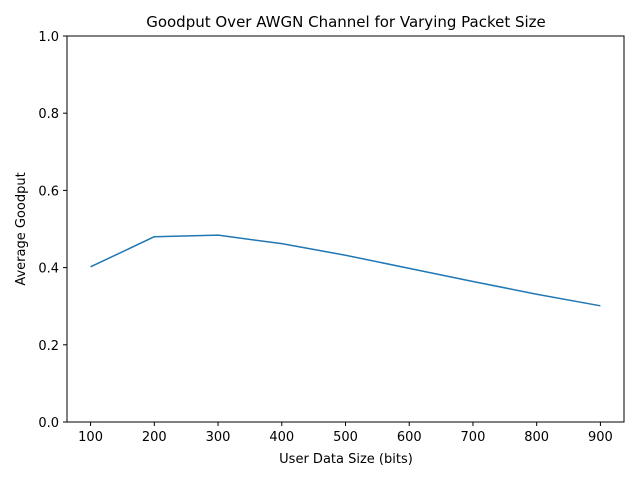  Describe the element at coordinates (346, 459) in the screenshot. I see `x-axis-label: User Data Size (bits)` at that location.